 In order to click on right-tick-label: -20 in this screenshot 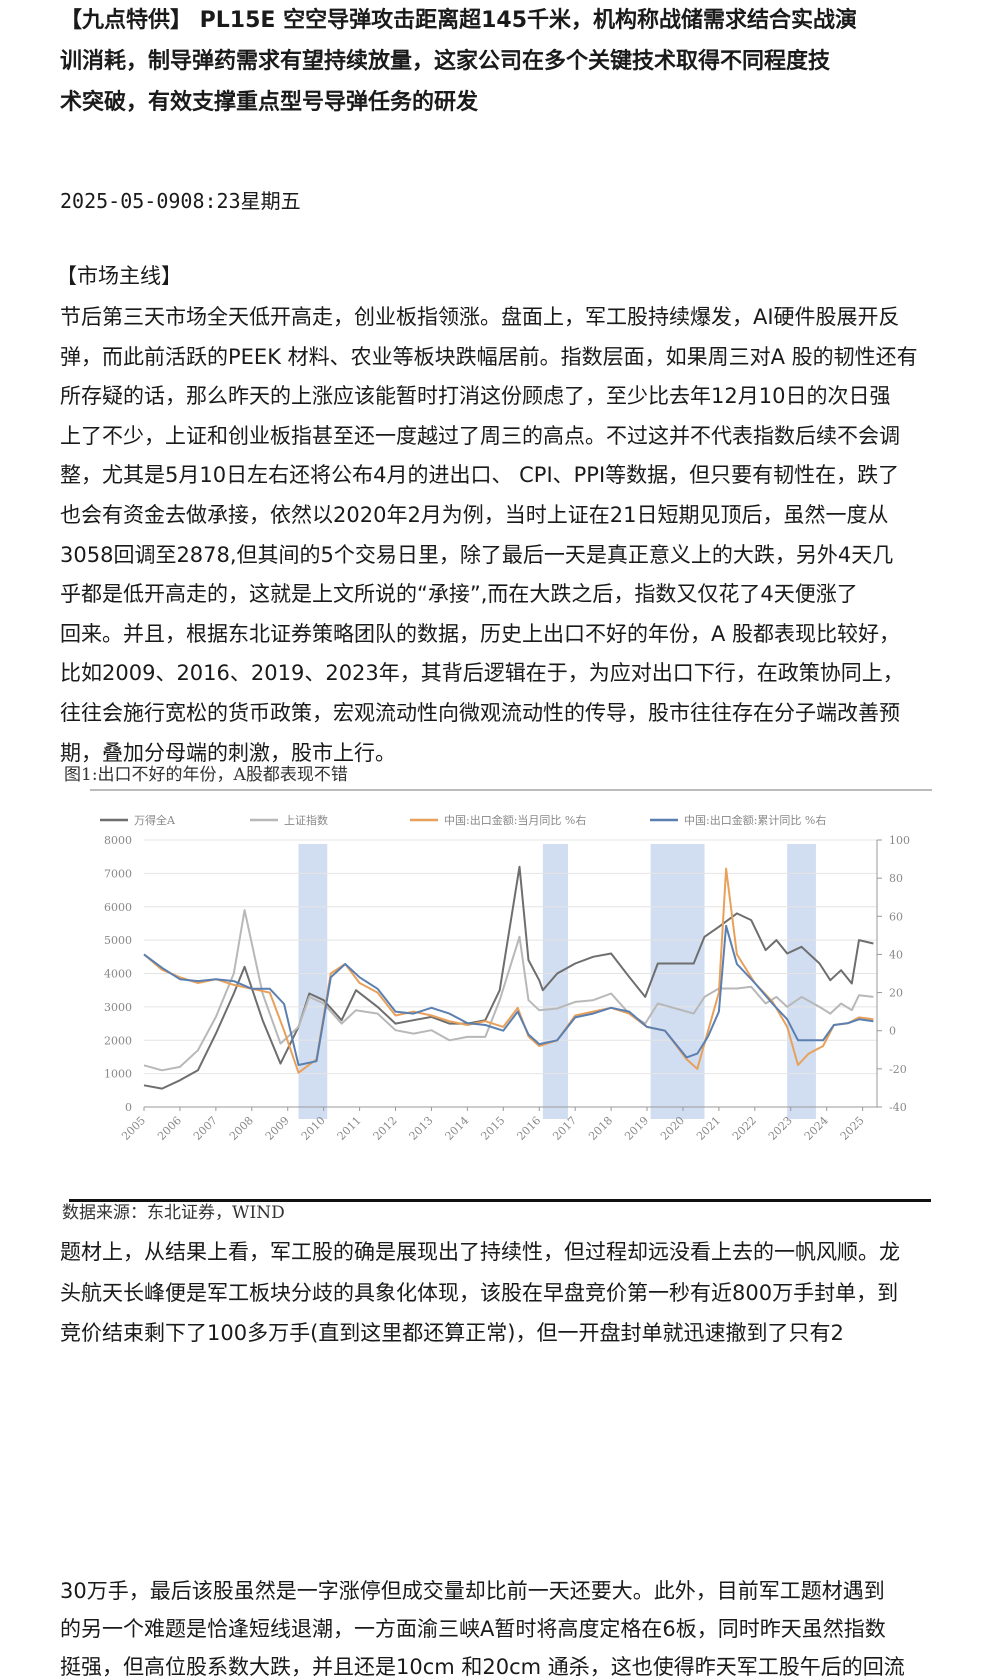, I will do `click(898, 1069)`.